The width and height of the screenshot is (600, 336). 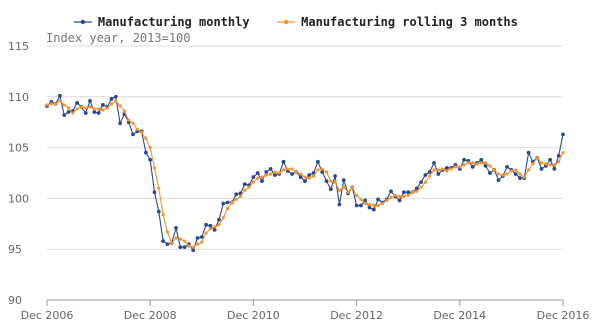 What do you see at coordinates (18, 46) in the screenshot?
I see `y-tick-label: 115` at bounding box center [18, 46].